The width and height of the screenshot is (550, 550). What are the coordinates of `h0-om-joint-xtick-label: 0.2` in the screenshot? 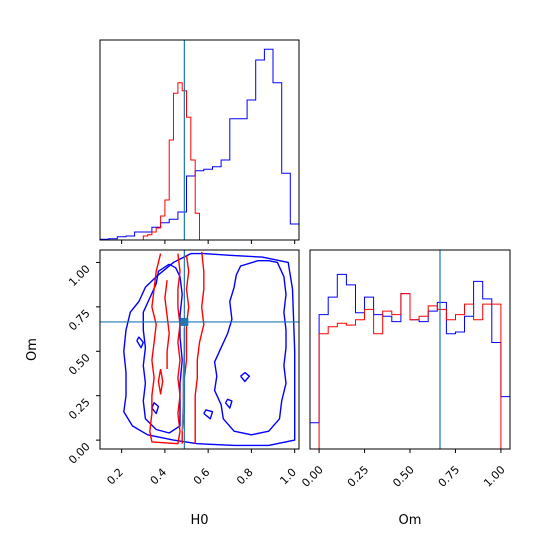 It's located at (115, 477).